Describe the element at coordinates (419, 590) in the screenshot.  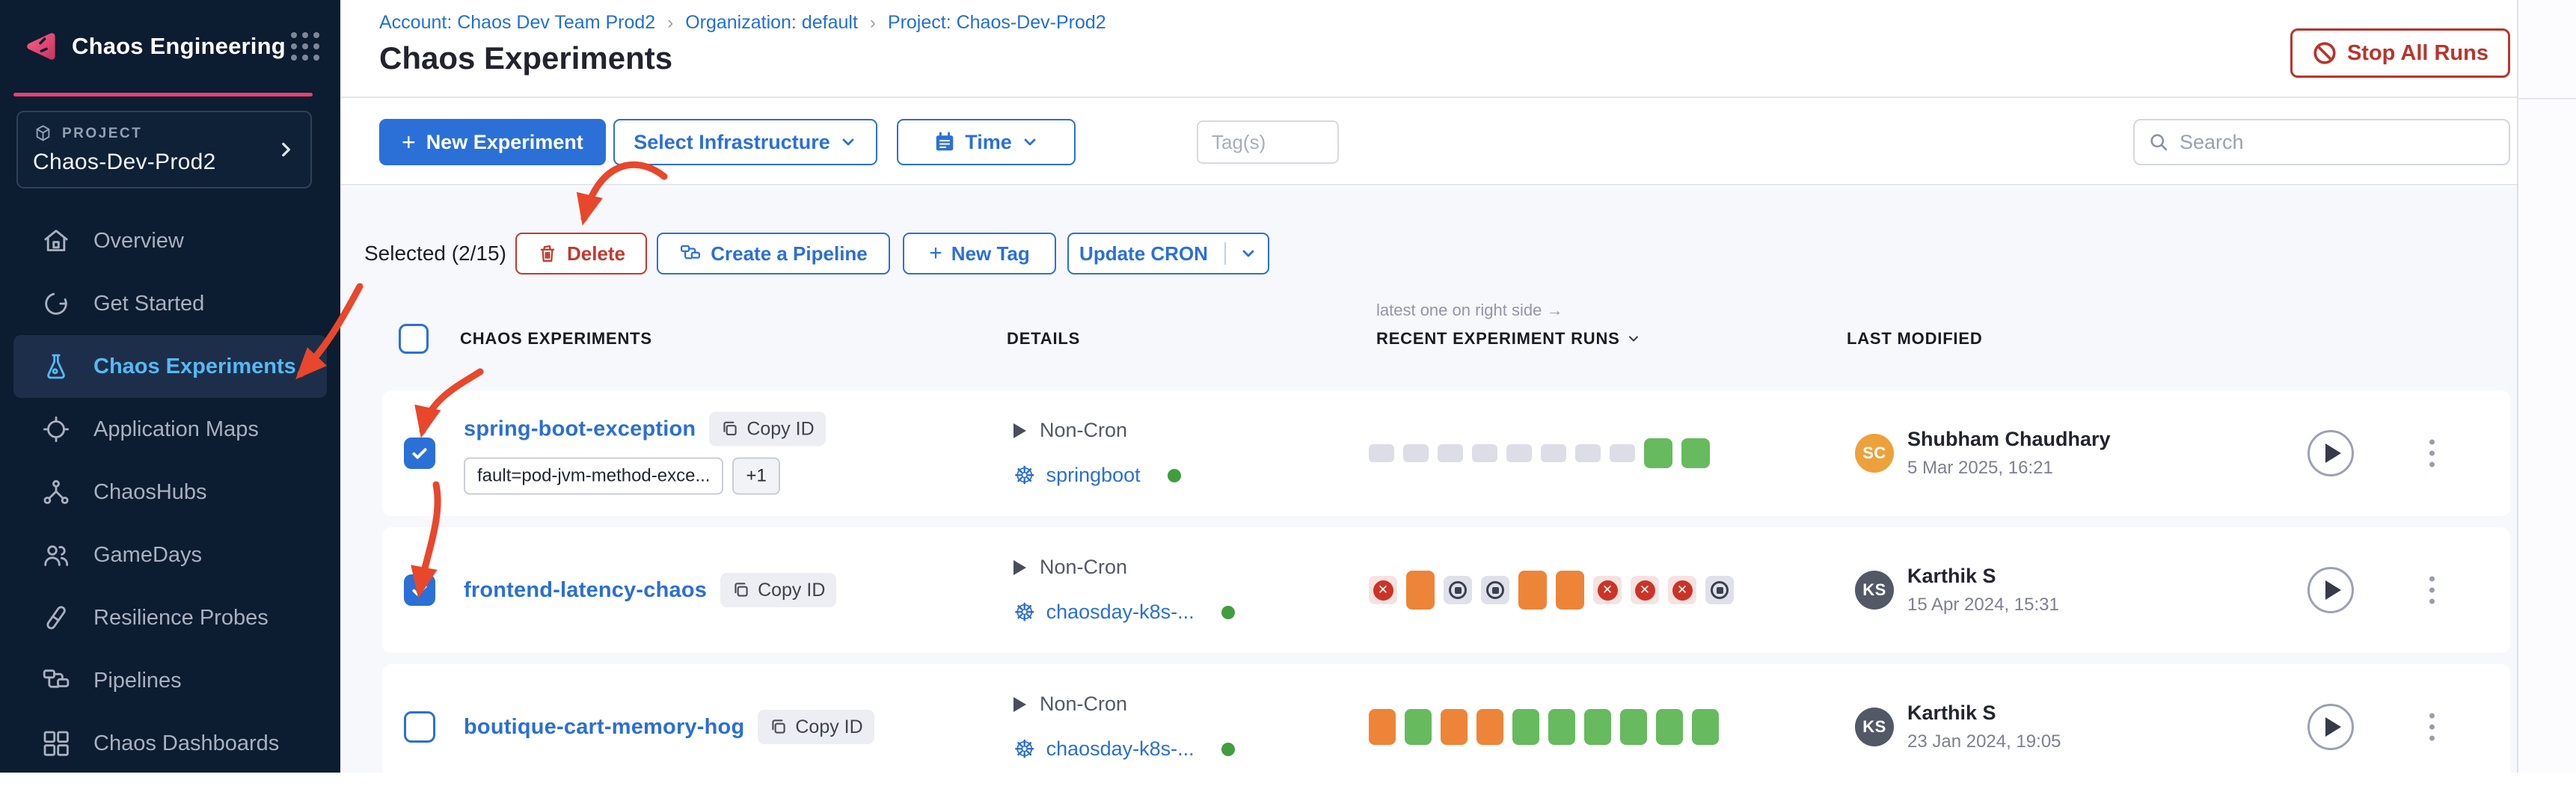
I see `row-2-checkbox` at that location.